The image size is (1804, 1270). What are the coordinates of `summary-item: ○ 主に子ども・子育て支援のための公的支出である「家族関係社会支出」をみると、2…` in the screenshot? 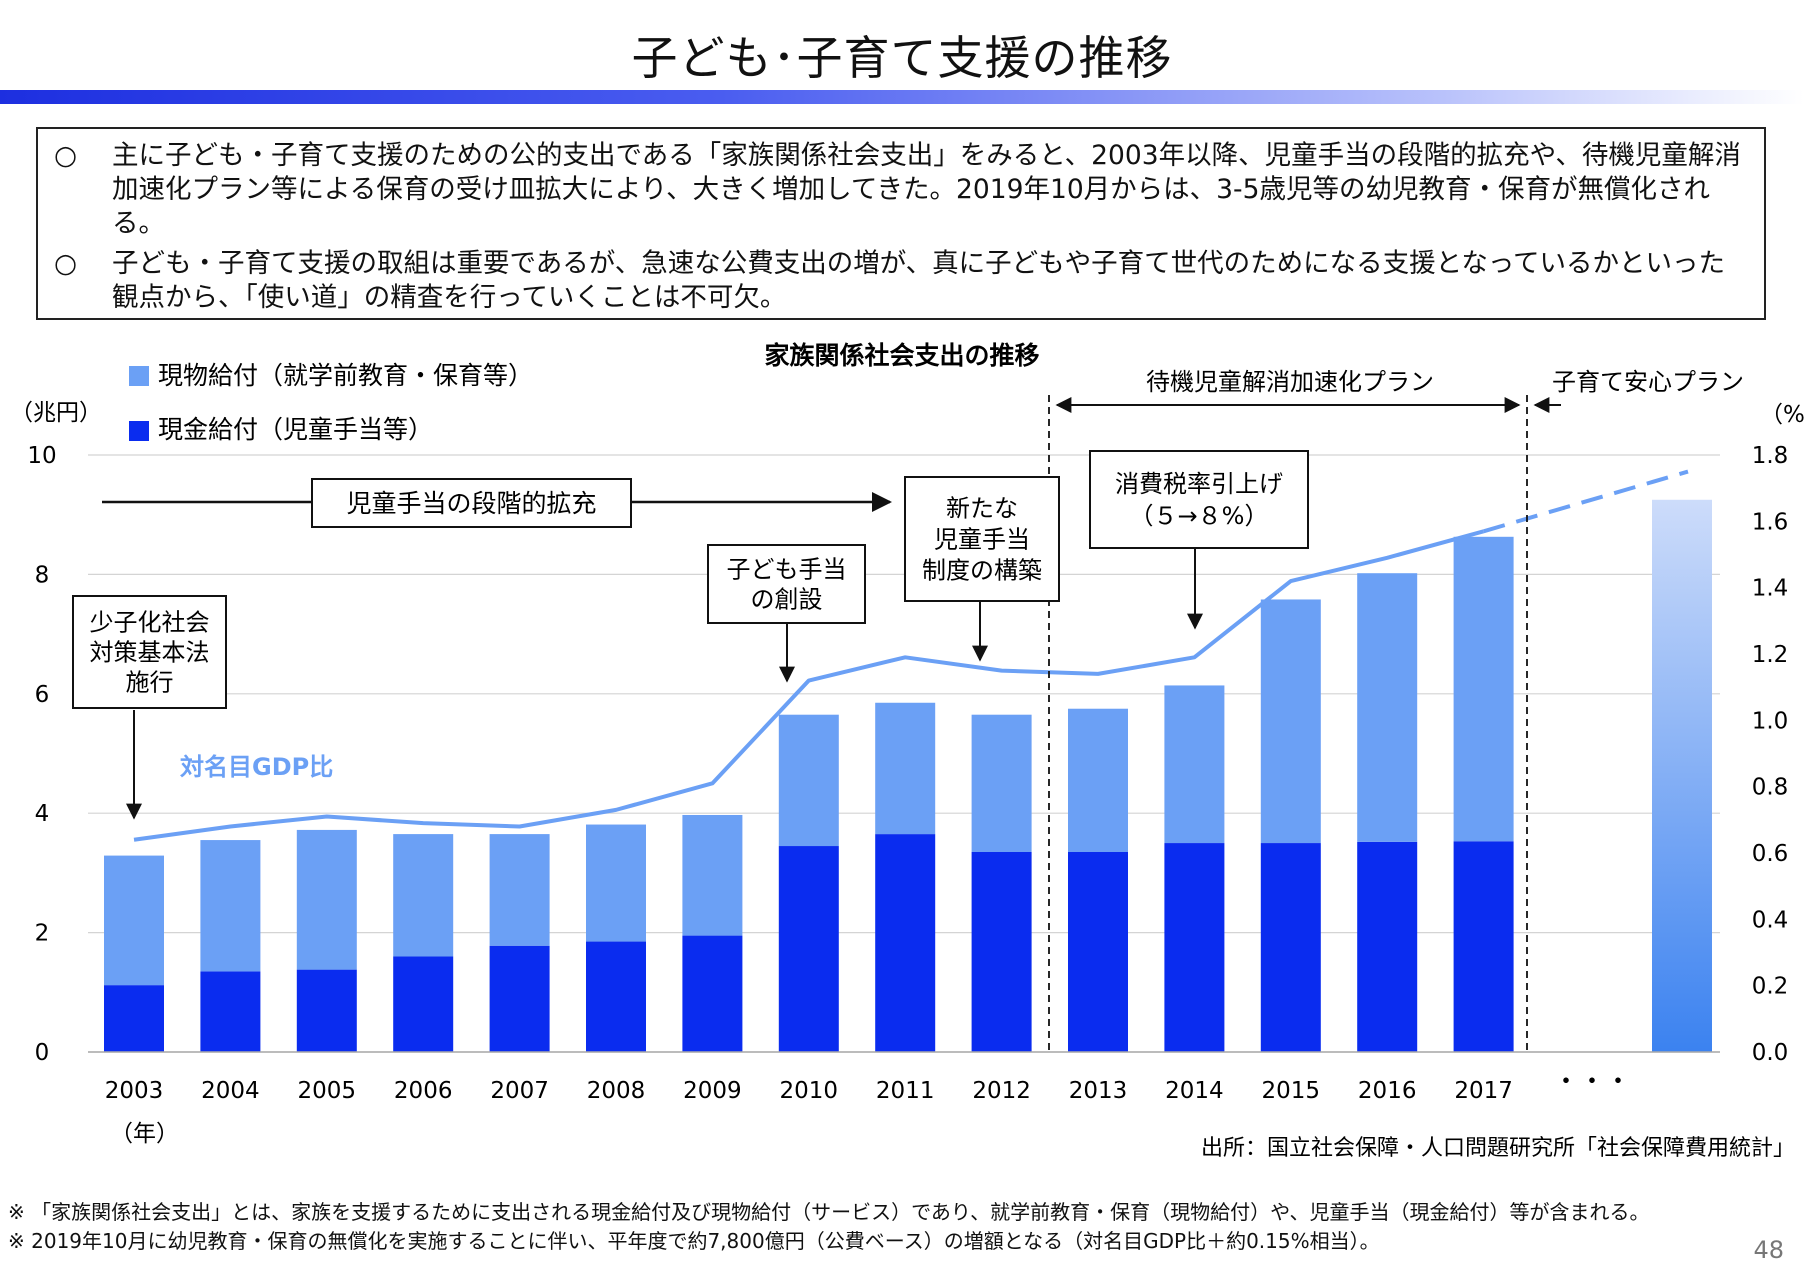 It's located at (901, 190).